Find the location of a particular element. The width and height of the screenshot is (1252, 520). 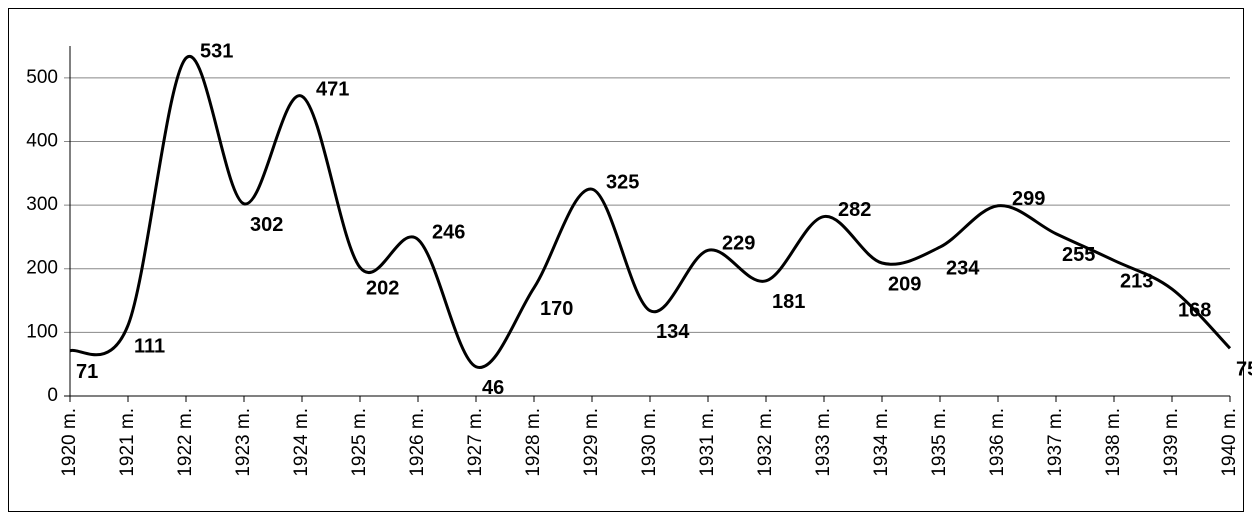

y-tick-label: 300 is located at coordinates (42, 204).